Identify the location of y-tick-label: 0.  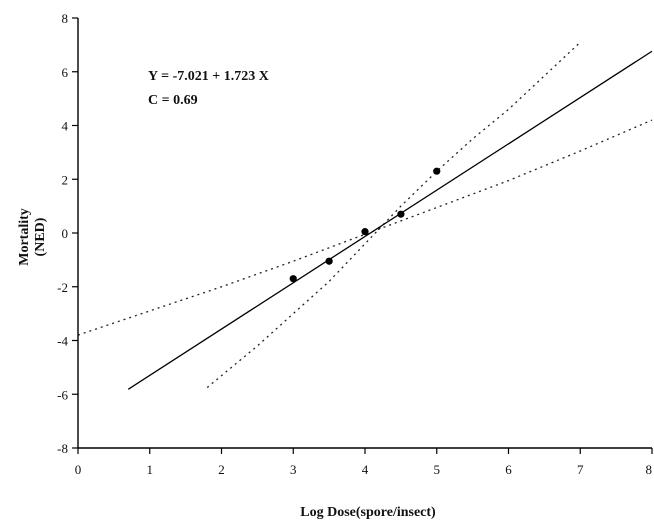
(65, 233).